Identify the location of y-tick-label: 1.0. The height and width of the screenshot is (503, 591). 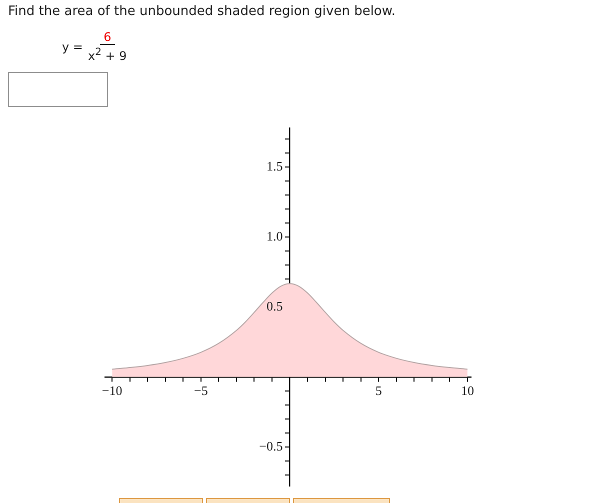
(274, 236).